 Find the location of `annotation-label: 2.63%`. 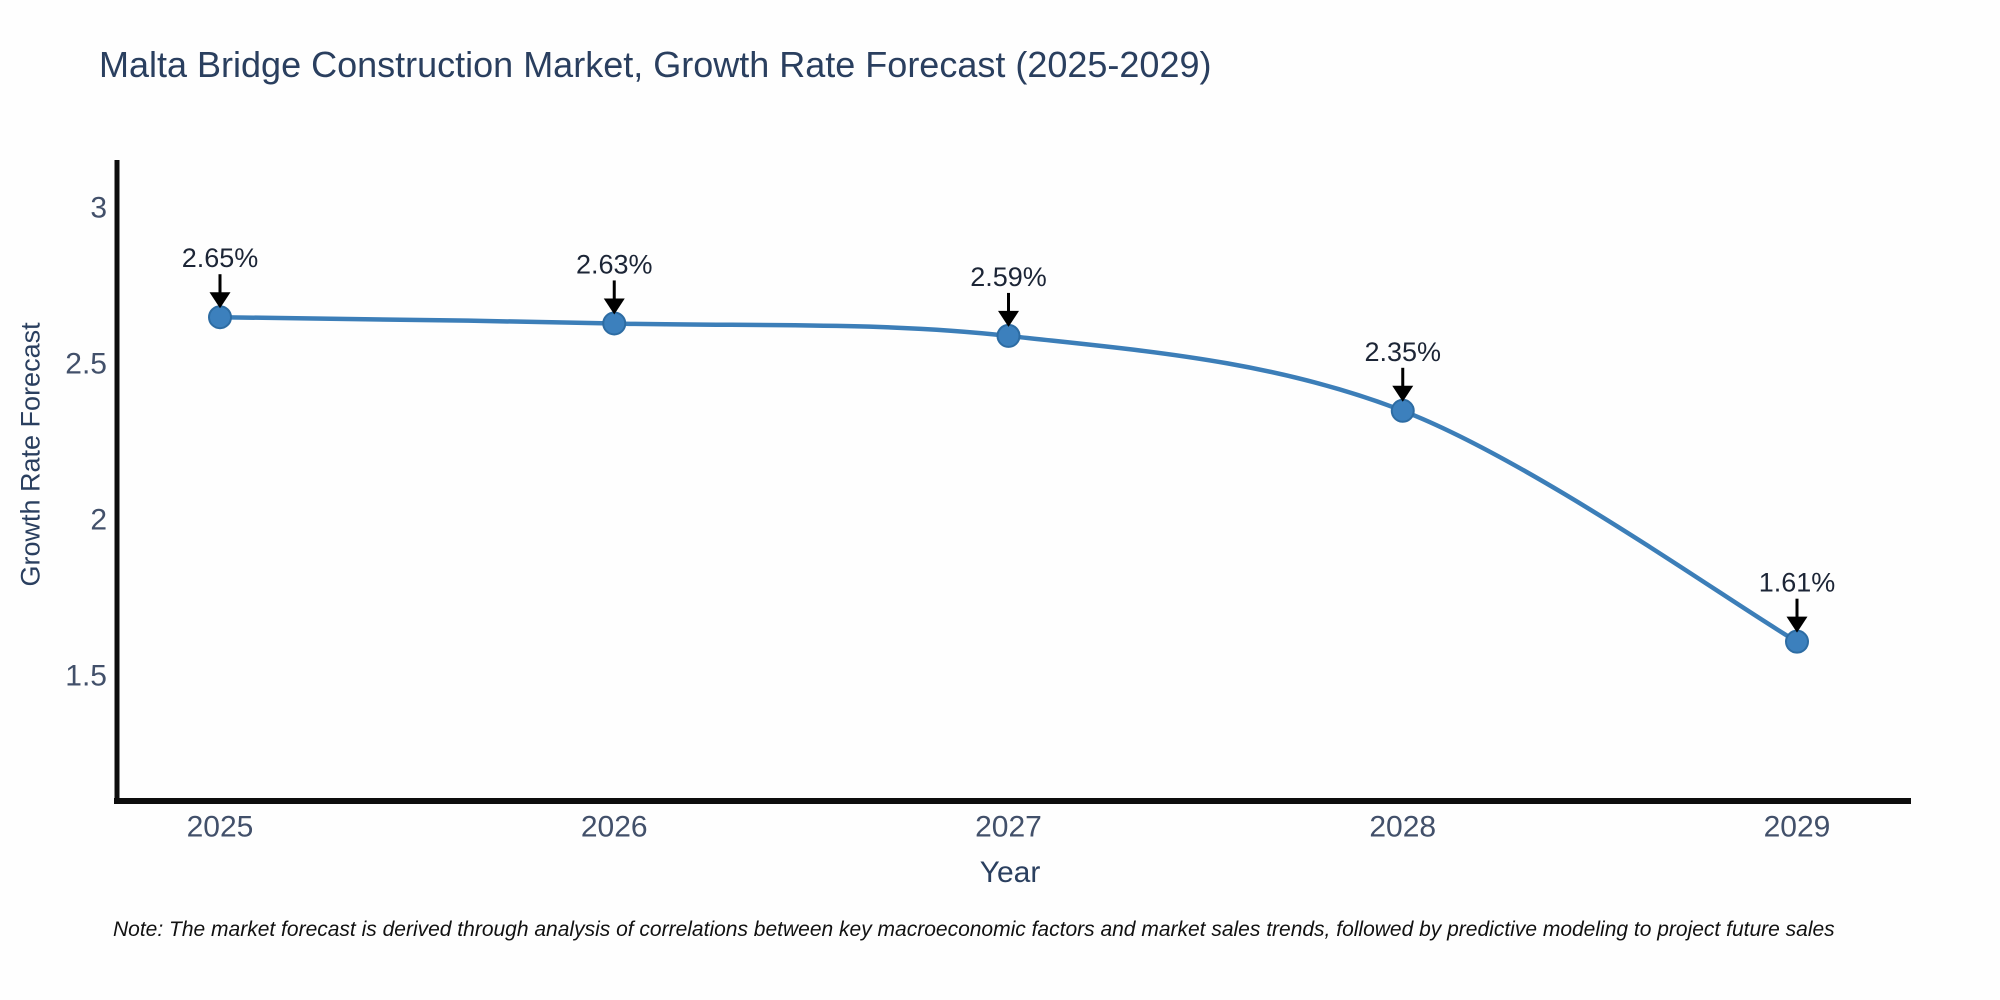

annotation-label: 2.63% is located at coordinates (614, 264).